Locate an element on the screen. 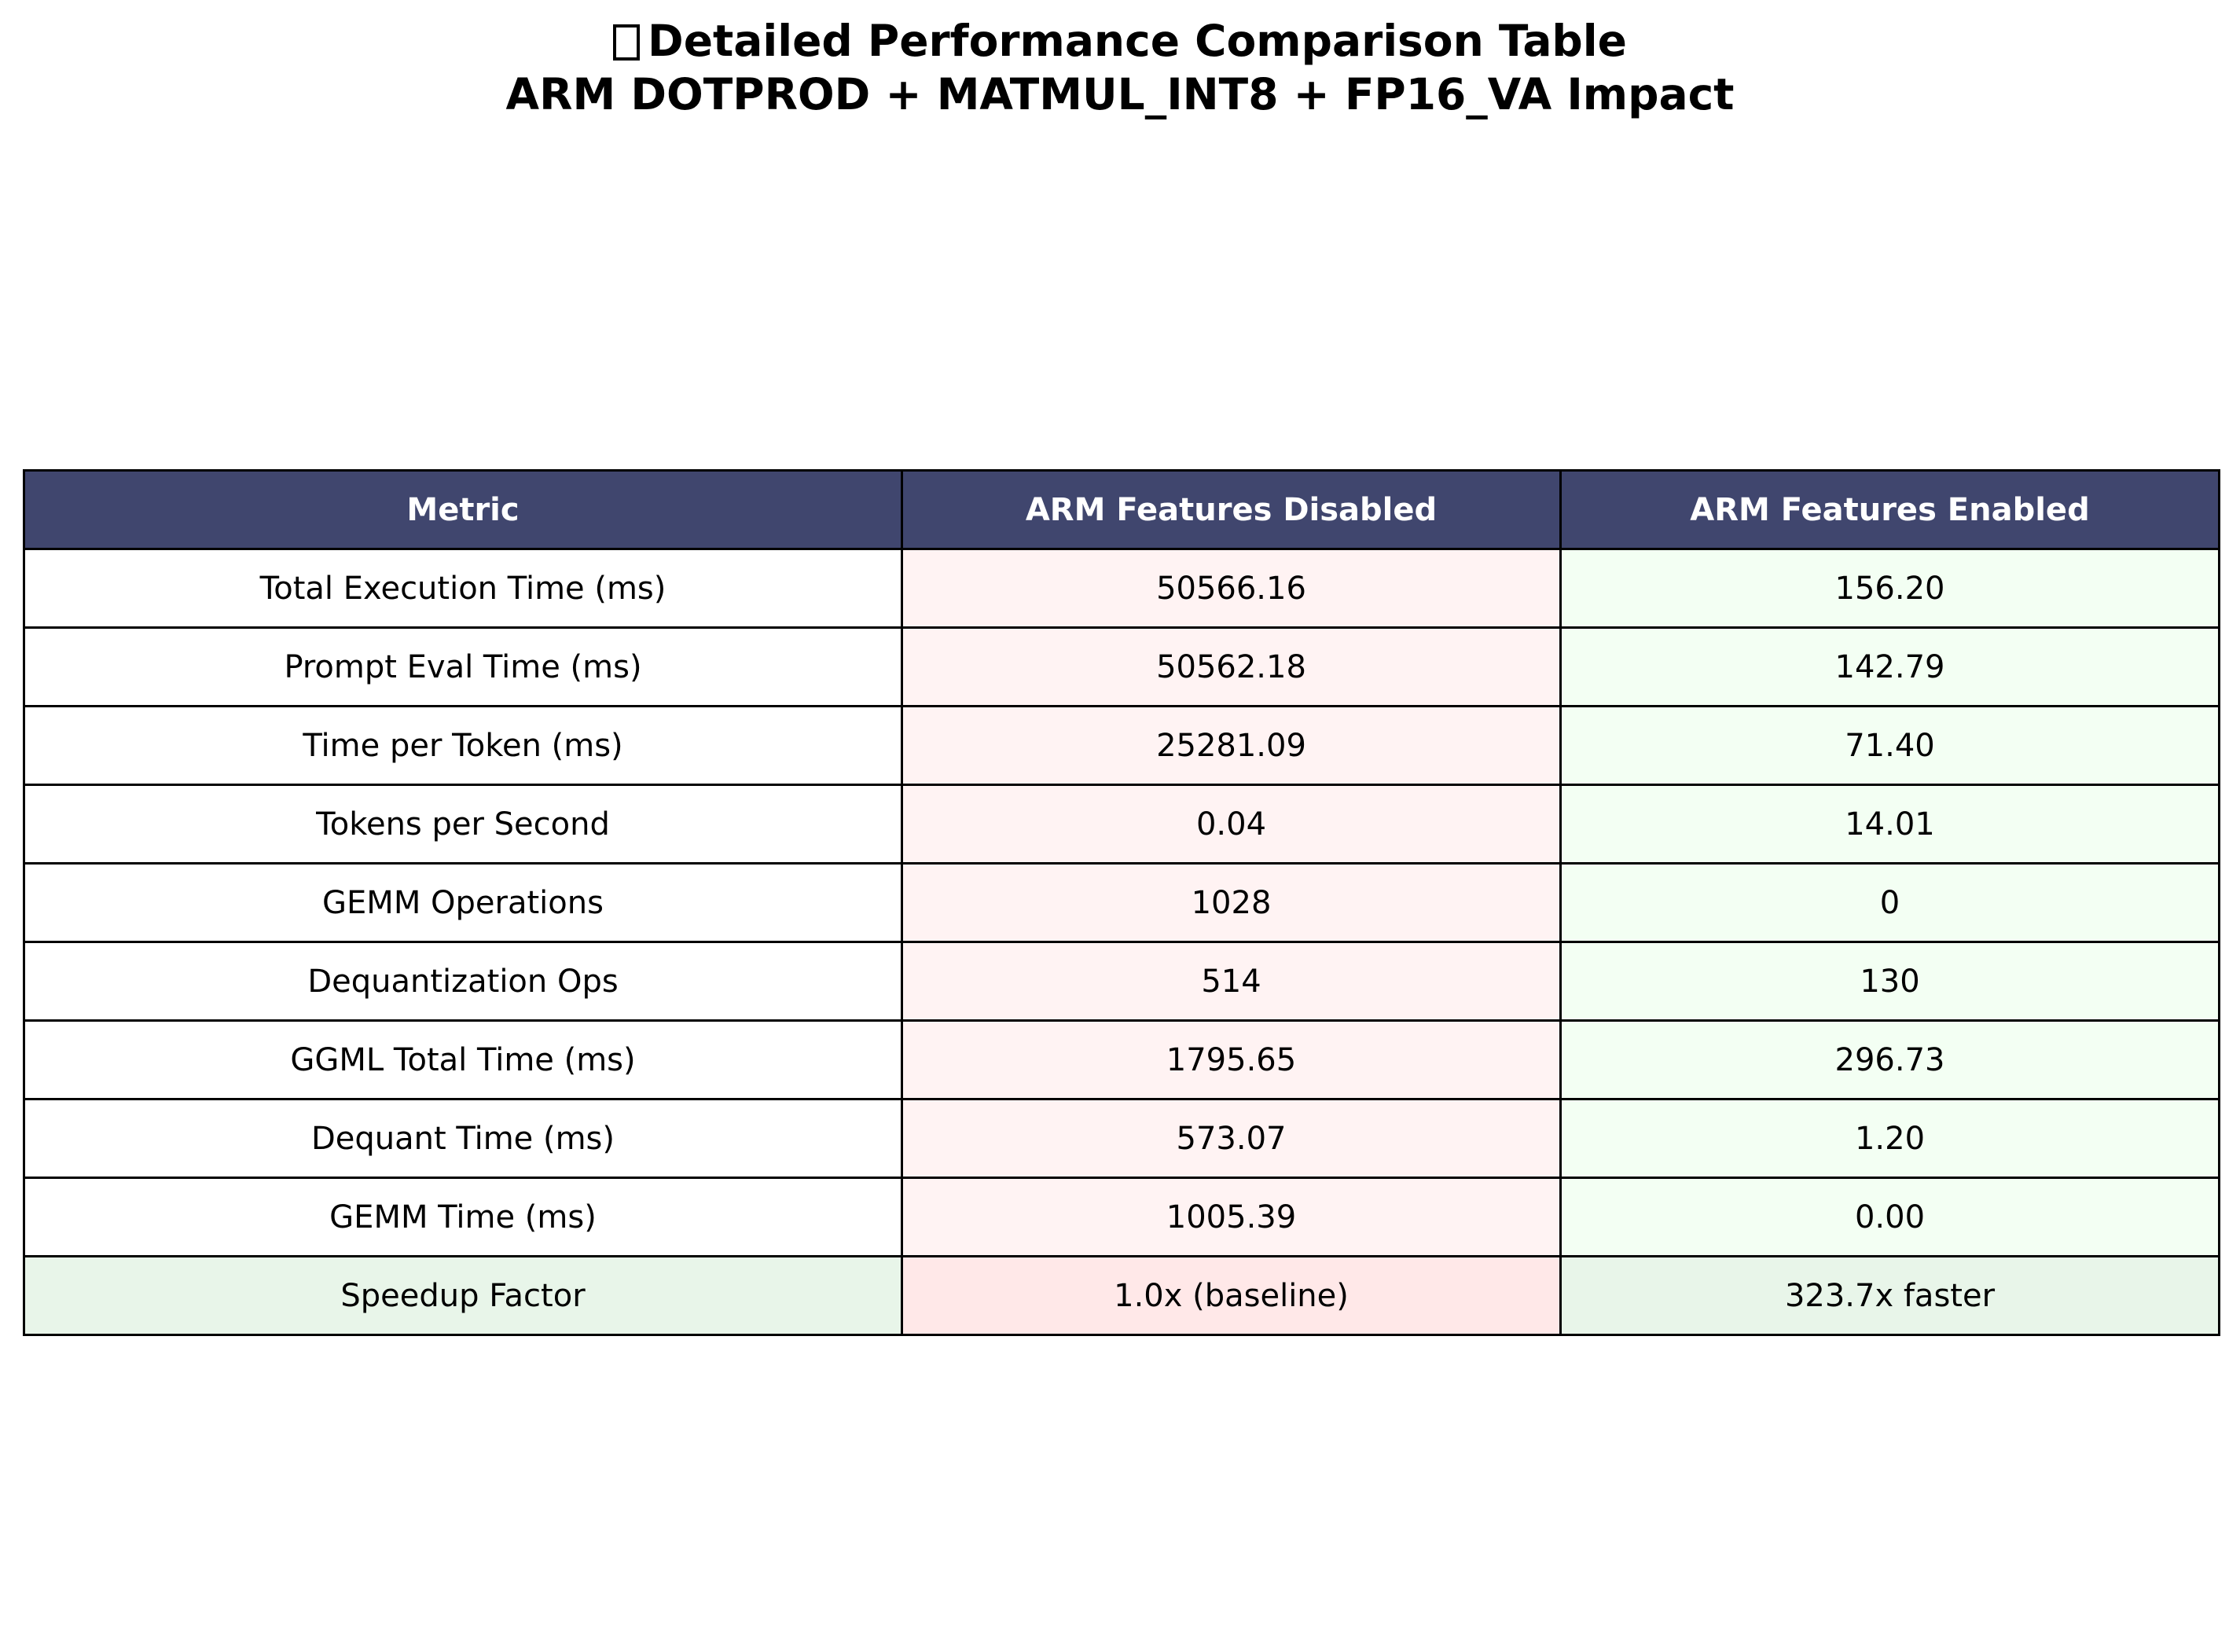 The image size is (2240, 1652). table-row: GGML Total Time (ms) 1795.65 296.73 is located at coordinates (1121, 1059).